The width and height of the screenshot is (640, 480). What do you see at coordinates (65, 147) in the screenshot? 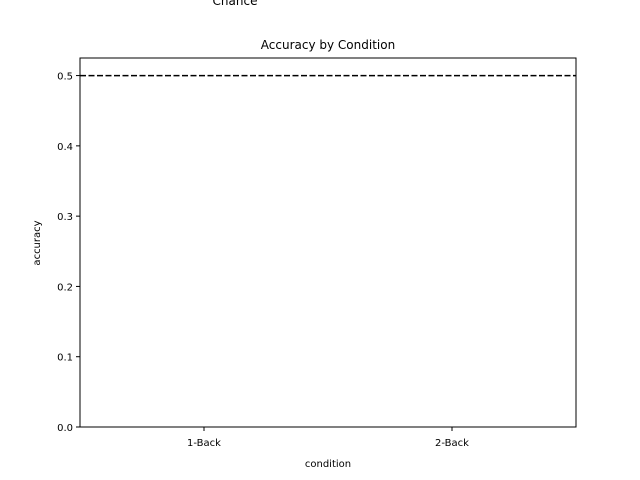
I see `y-tick-label: 0.4` at bounding box center [65, 147].